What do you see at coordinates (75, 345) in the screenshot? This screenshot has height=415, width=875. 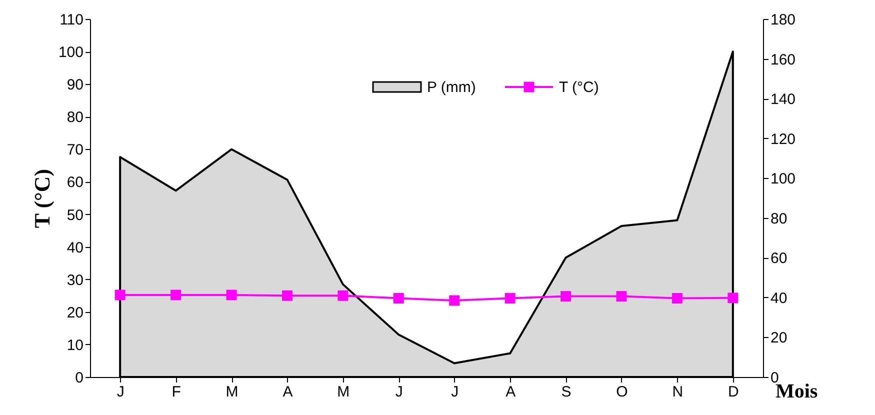 I see `y-tick-label: 10` at bounding box center [75, 345].